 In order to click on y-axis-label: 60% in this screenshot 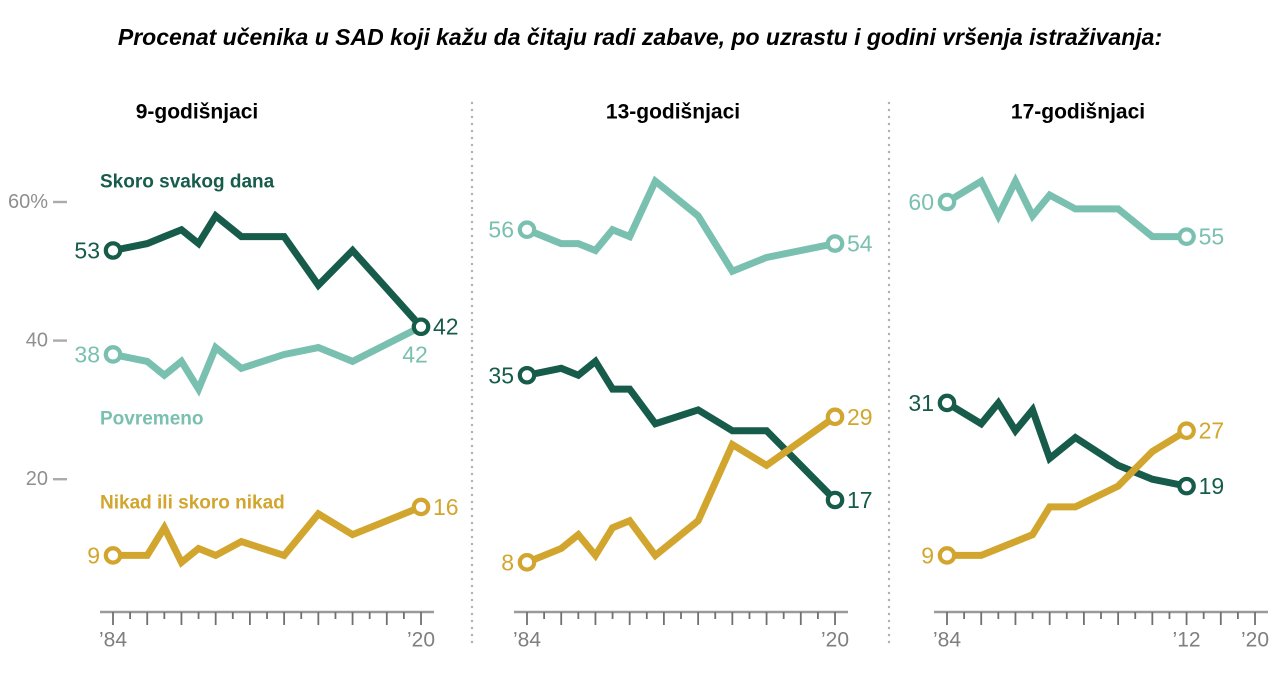, I will do `click(28, 202)`.